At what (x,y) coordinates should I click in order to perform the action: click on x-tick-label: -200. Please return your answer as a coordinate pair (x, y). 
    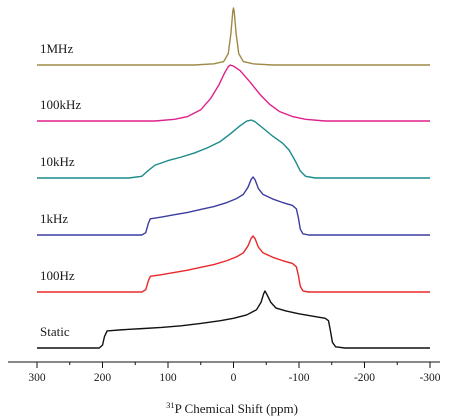
    Looking at the image, I should click on (364, 378).